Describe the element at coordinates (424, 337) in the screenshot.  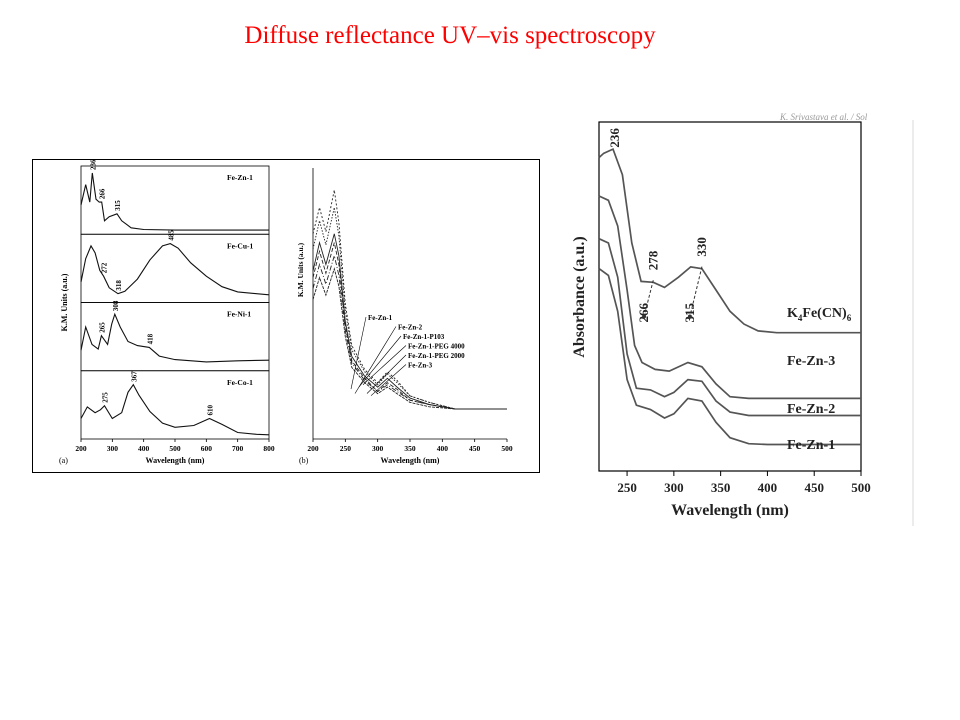
I see `legend-label-fe-zn-1-p103: Fe-Zn-1-P103` at that location.